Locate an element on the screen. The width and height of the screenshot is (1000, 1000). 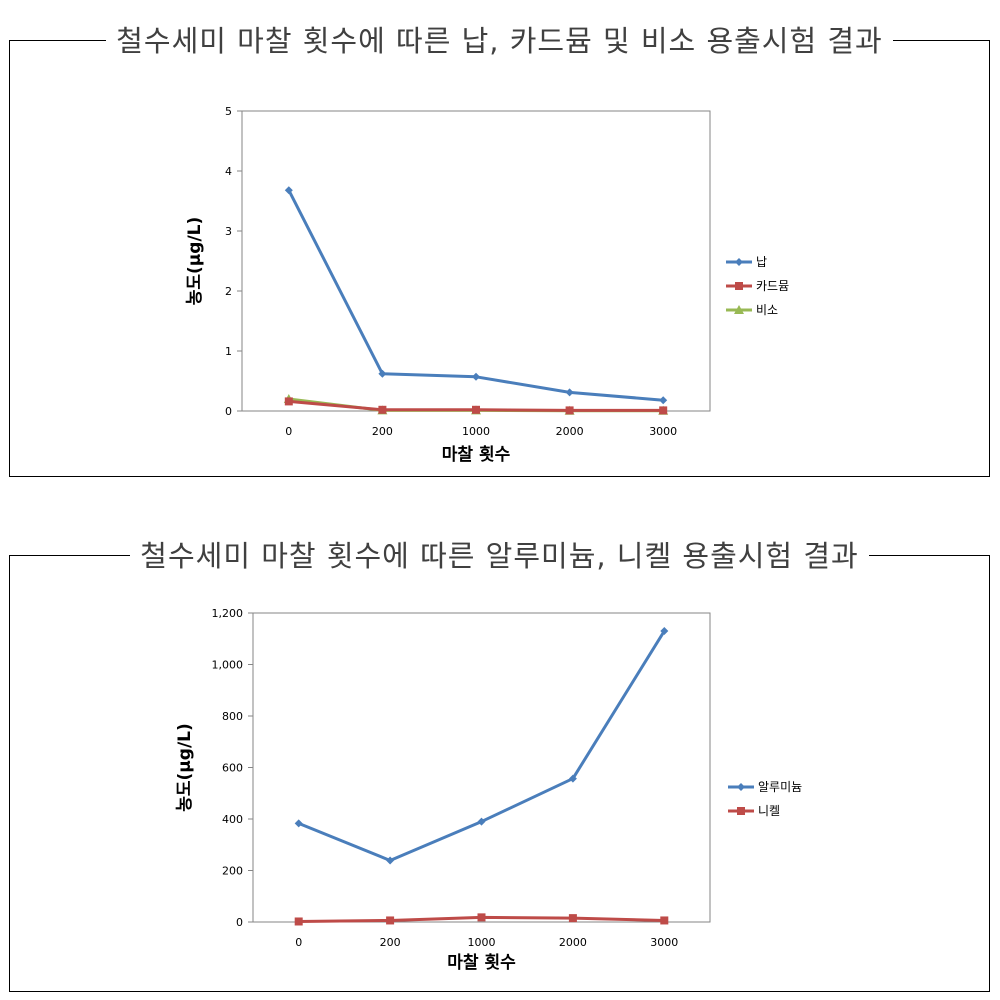
x-tick-label-2: 3000 is located at coordinates (664, 942).